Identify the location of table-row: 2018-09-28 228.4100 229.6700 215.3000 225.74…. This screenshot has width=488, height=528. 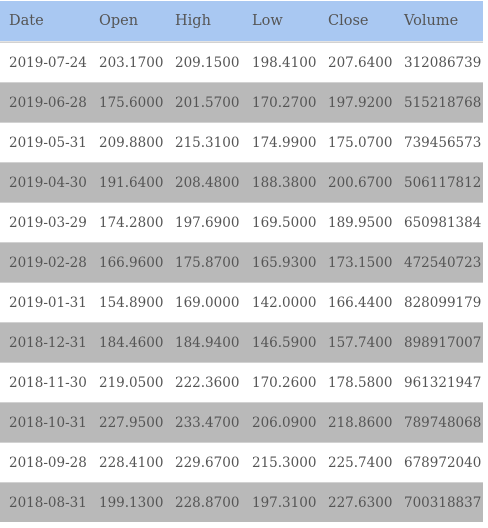
(241, 462).